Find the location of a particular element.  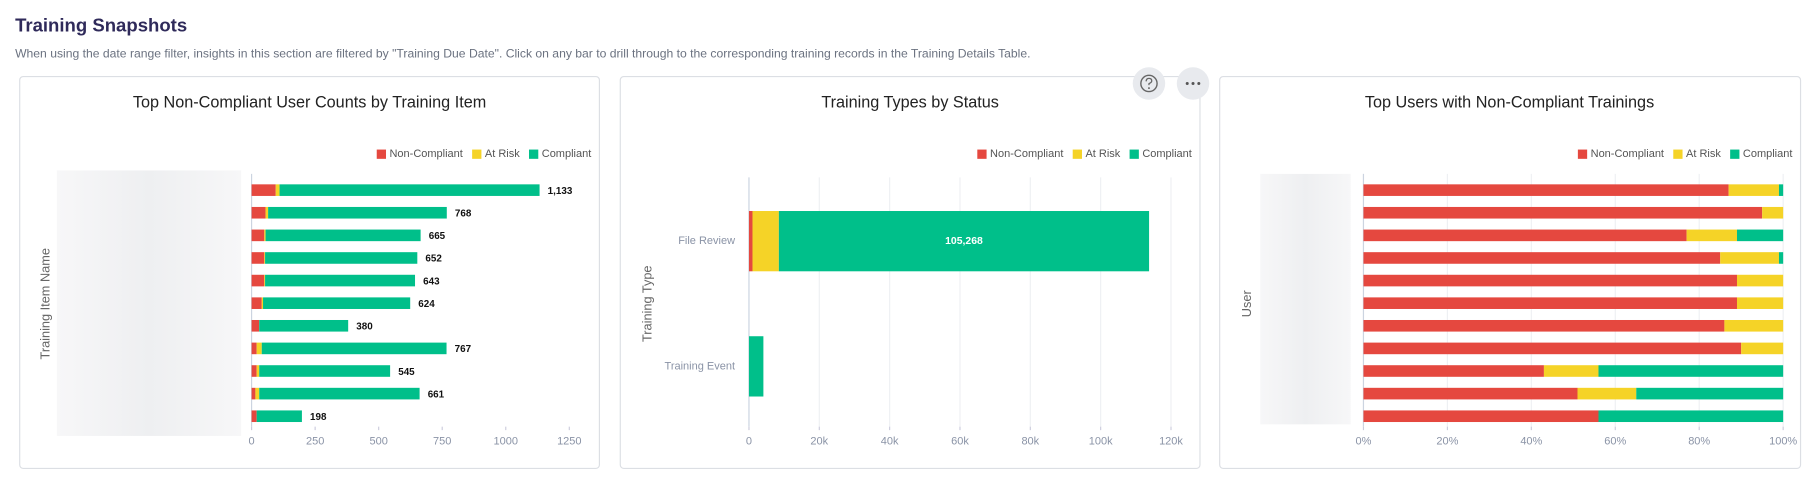

x-tick-label: 40% is located at coordinates (1531, 442).